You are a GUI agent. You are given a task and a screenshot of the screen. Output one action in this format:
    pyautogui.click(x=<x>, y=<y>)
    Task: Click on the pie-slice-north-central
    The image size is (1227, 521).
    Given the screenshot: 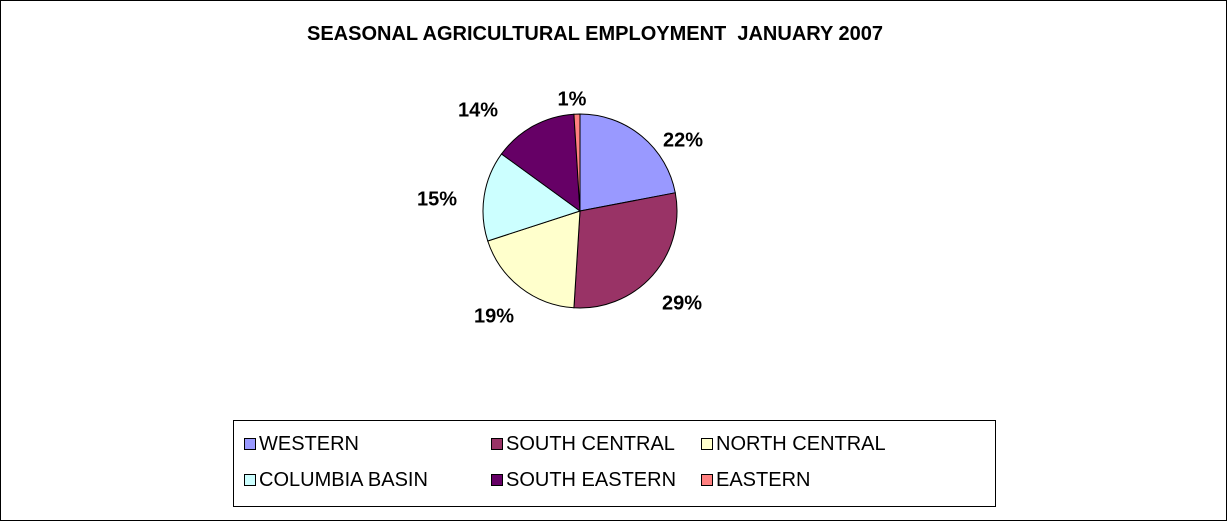 What is the action you would take?
    pyautogui.click(x=534, y=259)
    